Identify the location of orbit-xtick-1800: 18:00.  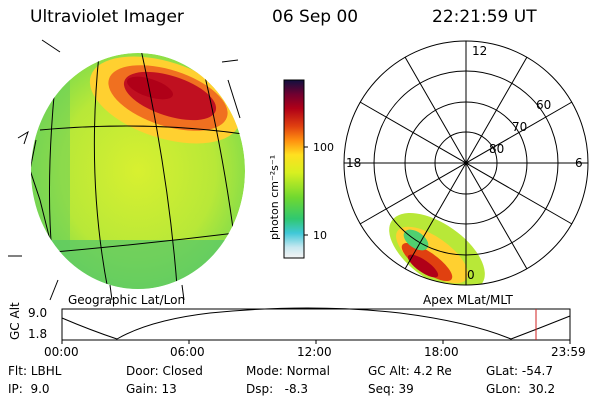
(441, 352).